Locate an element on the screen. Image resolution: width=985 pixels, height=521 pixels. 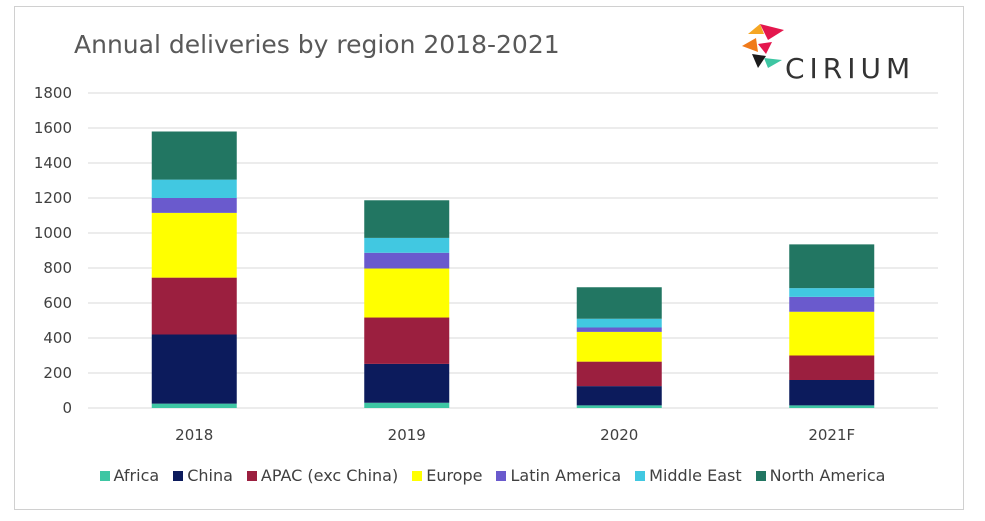
legend-label: North America is located at coordinates (827, 475).